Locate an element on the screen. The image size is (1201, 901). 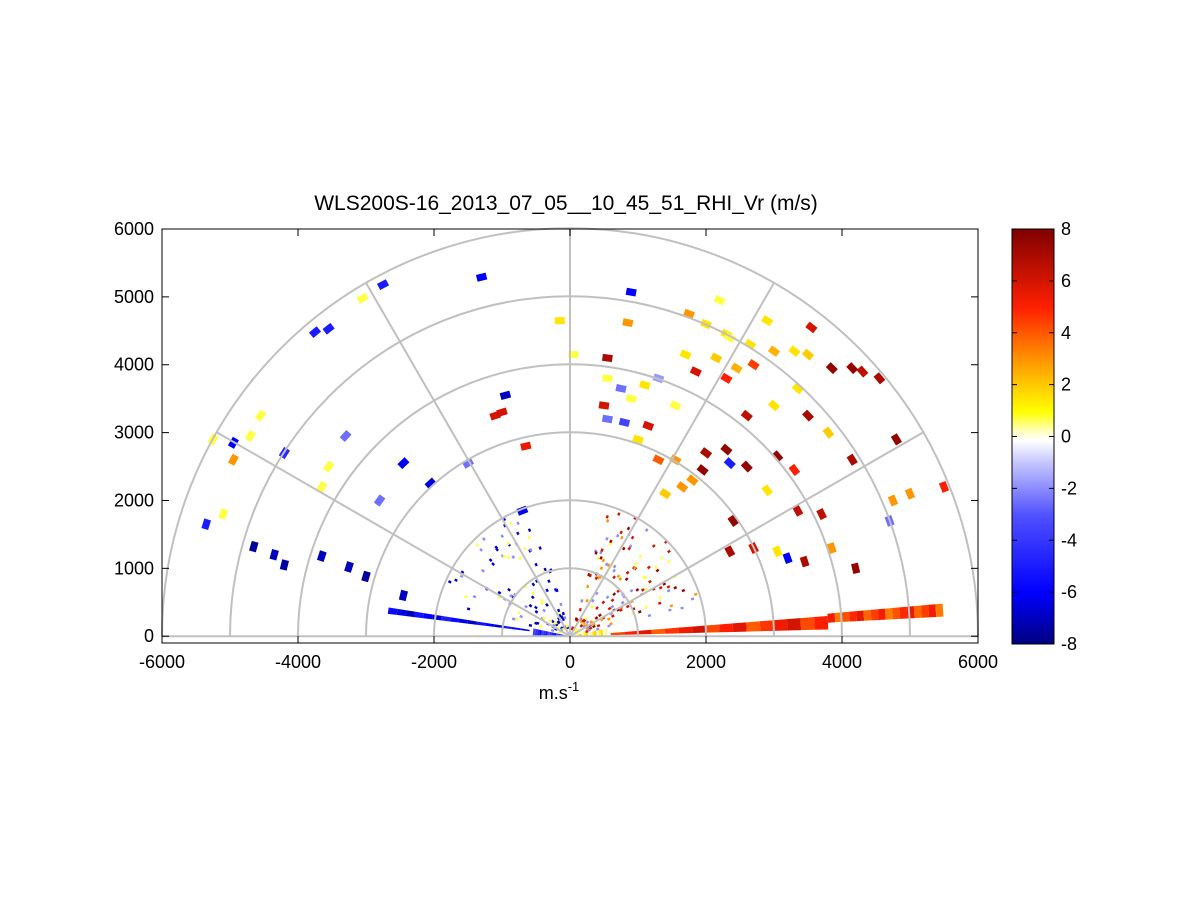
x-tick-label: -2000 is located at coordinates (434, 662).